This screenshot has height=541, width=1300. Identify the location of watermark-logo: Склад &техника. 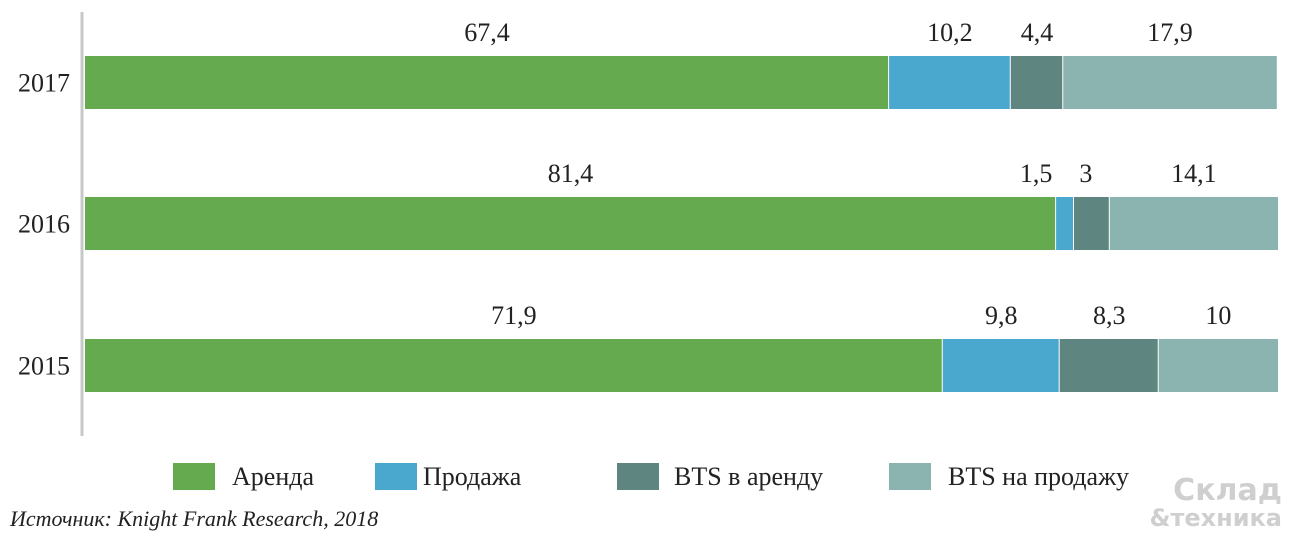
(1187, 504).